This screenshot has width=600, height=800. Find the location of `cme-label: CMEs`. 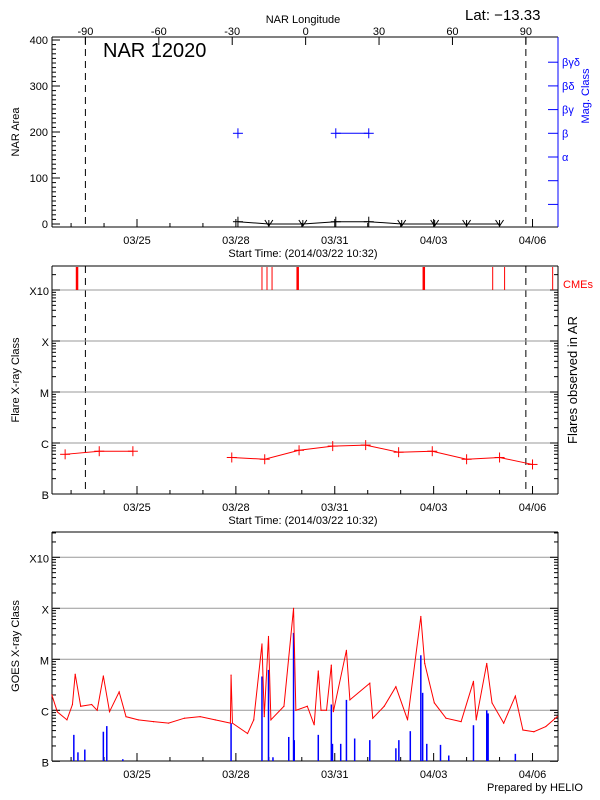

cme-label: CMEs is located at coordinates (578, 285).